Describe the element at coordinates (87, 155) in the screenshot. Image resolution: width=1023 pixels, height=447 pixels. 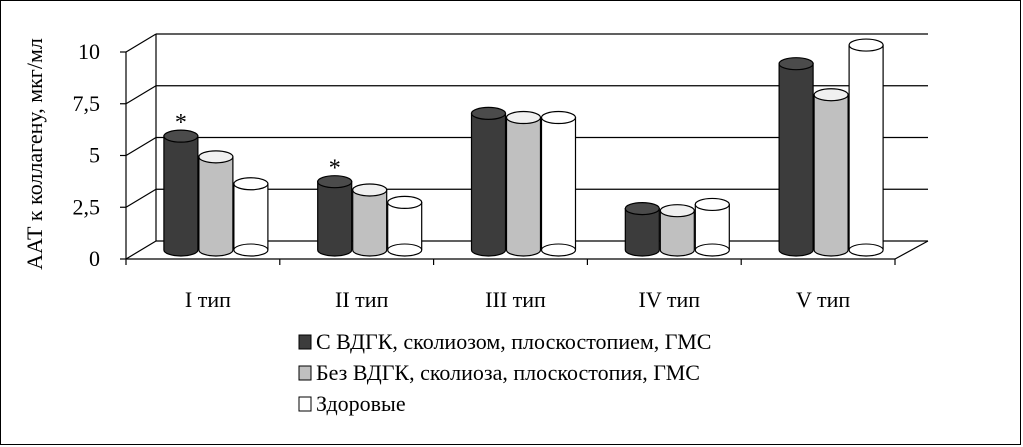
I see `y-tick-labels: 0 2,5 5 7,5 10` at that location.